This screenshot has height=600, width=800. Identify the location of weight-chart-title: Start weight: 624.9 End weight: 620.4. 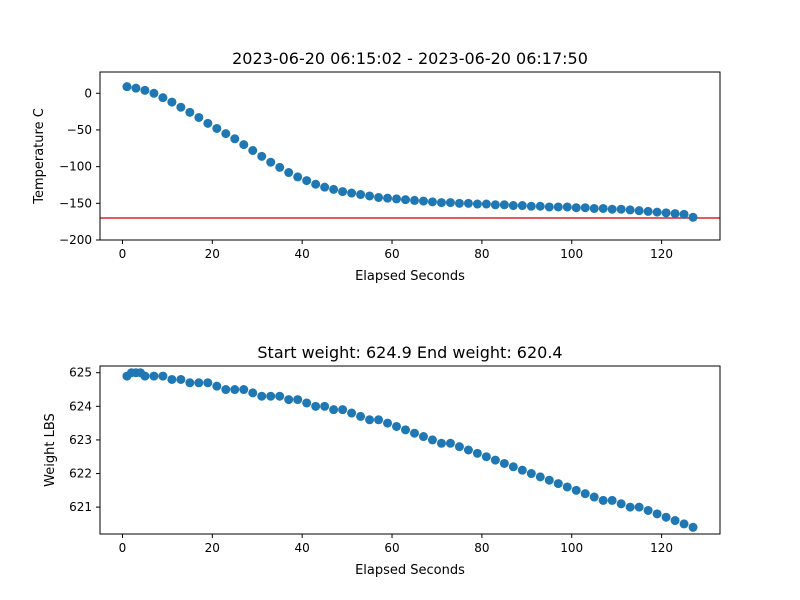
(409, 352).